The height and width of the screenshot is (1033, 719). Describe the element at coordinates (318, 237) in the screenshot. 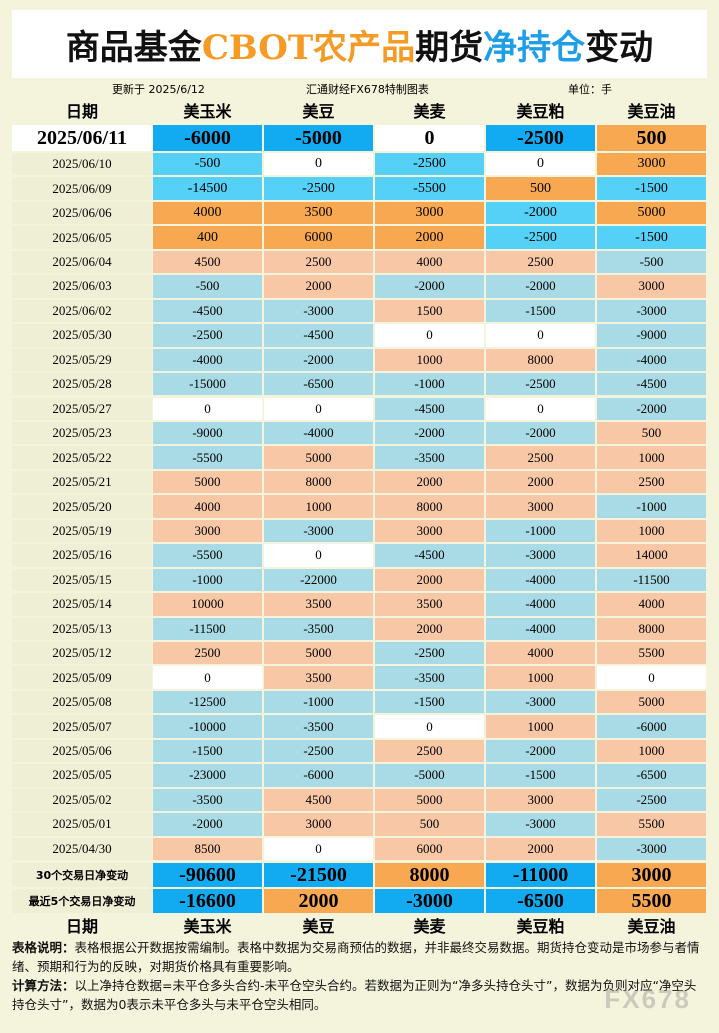

I see `value-cell: 6000` at that location.